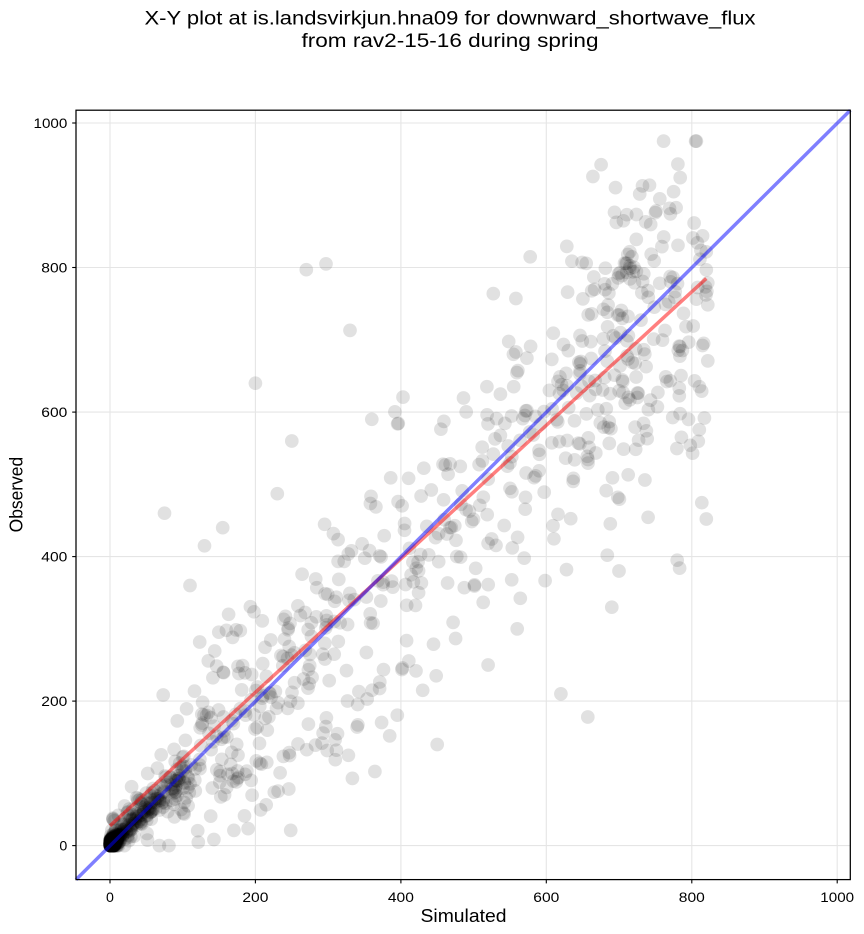 The image size is (864, 934). What do you see at coordinates (17, 494) in the screenshot?
I see `svg-text: Observed` at bounding box center [17, 494].